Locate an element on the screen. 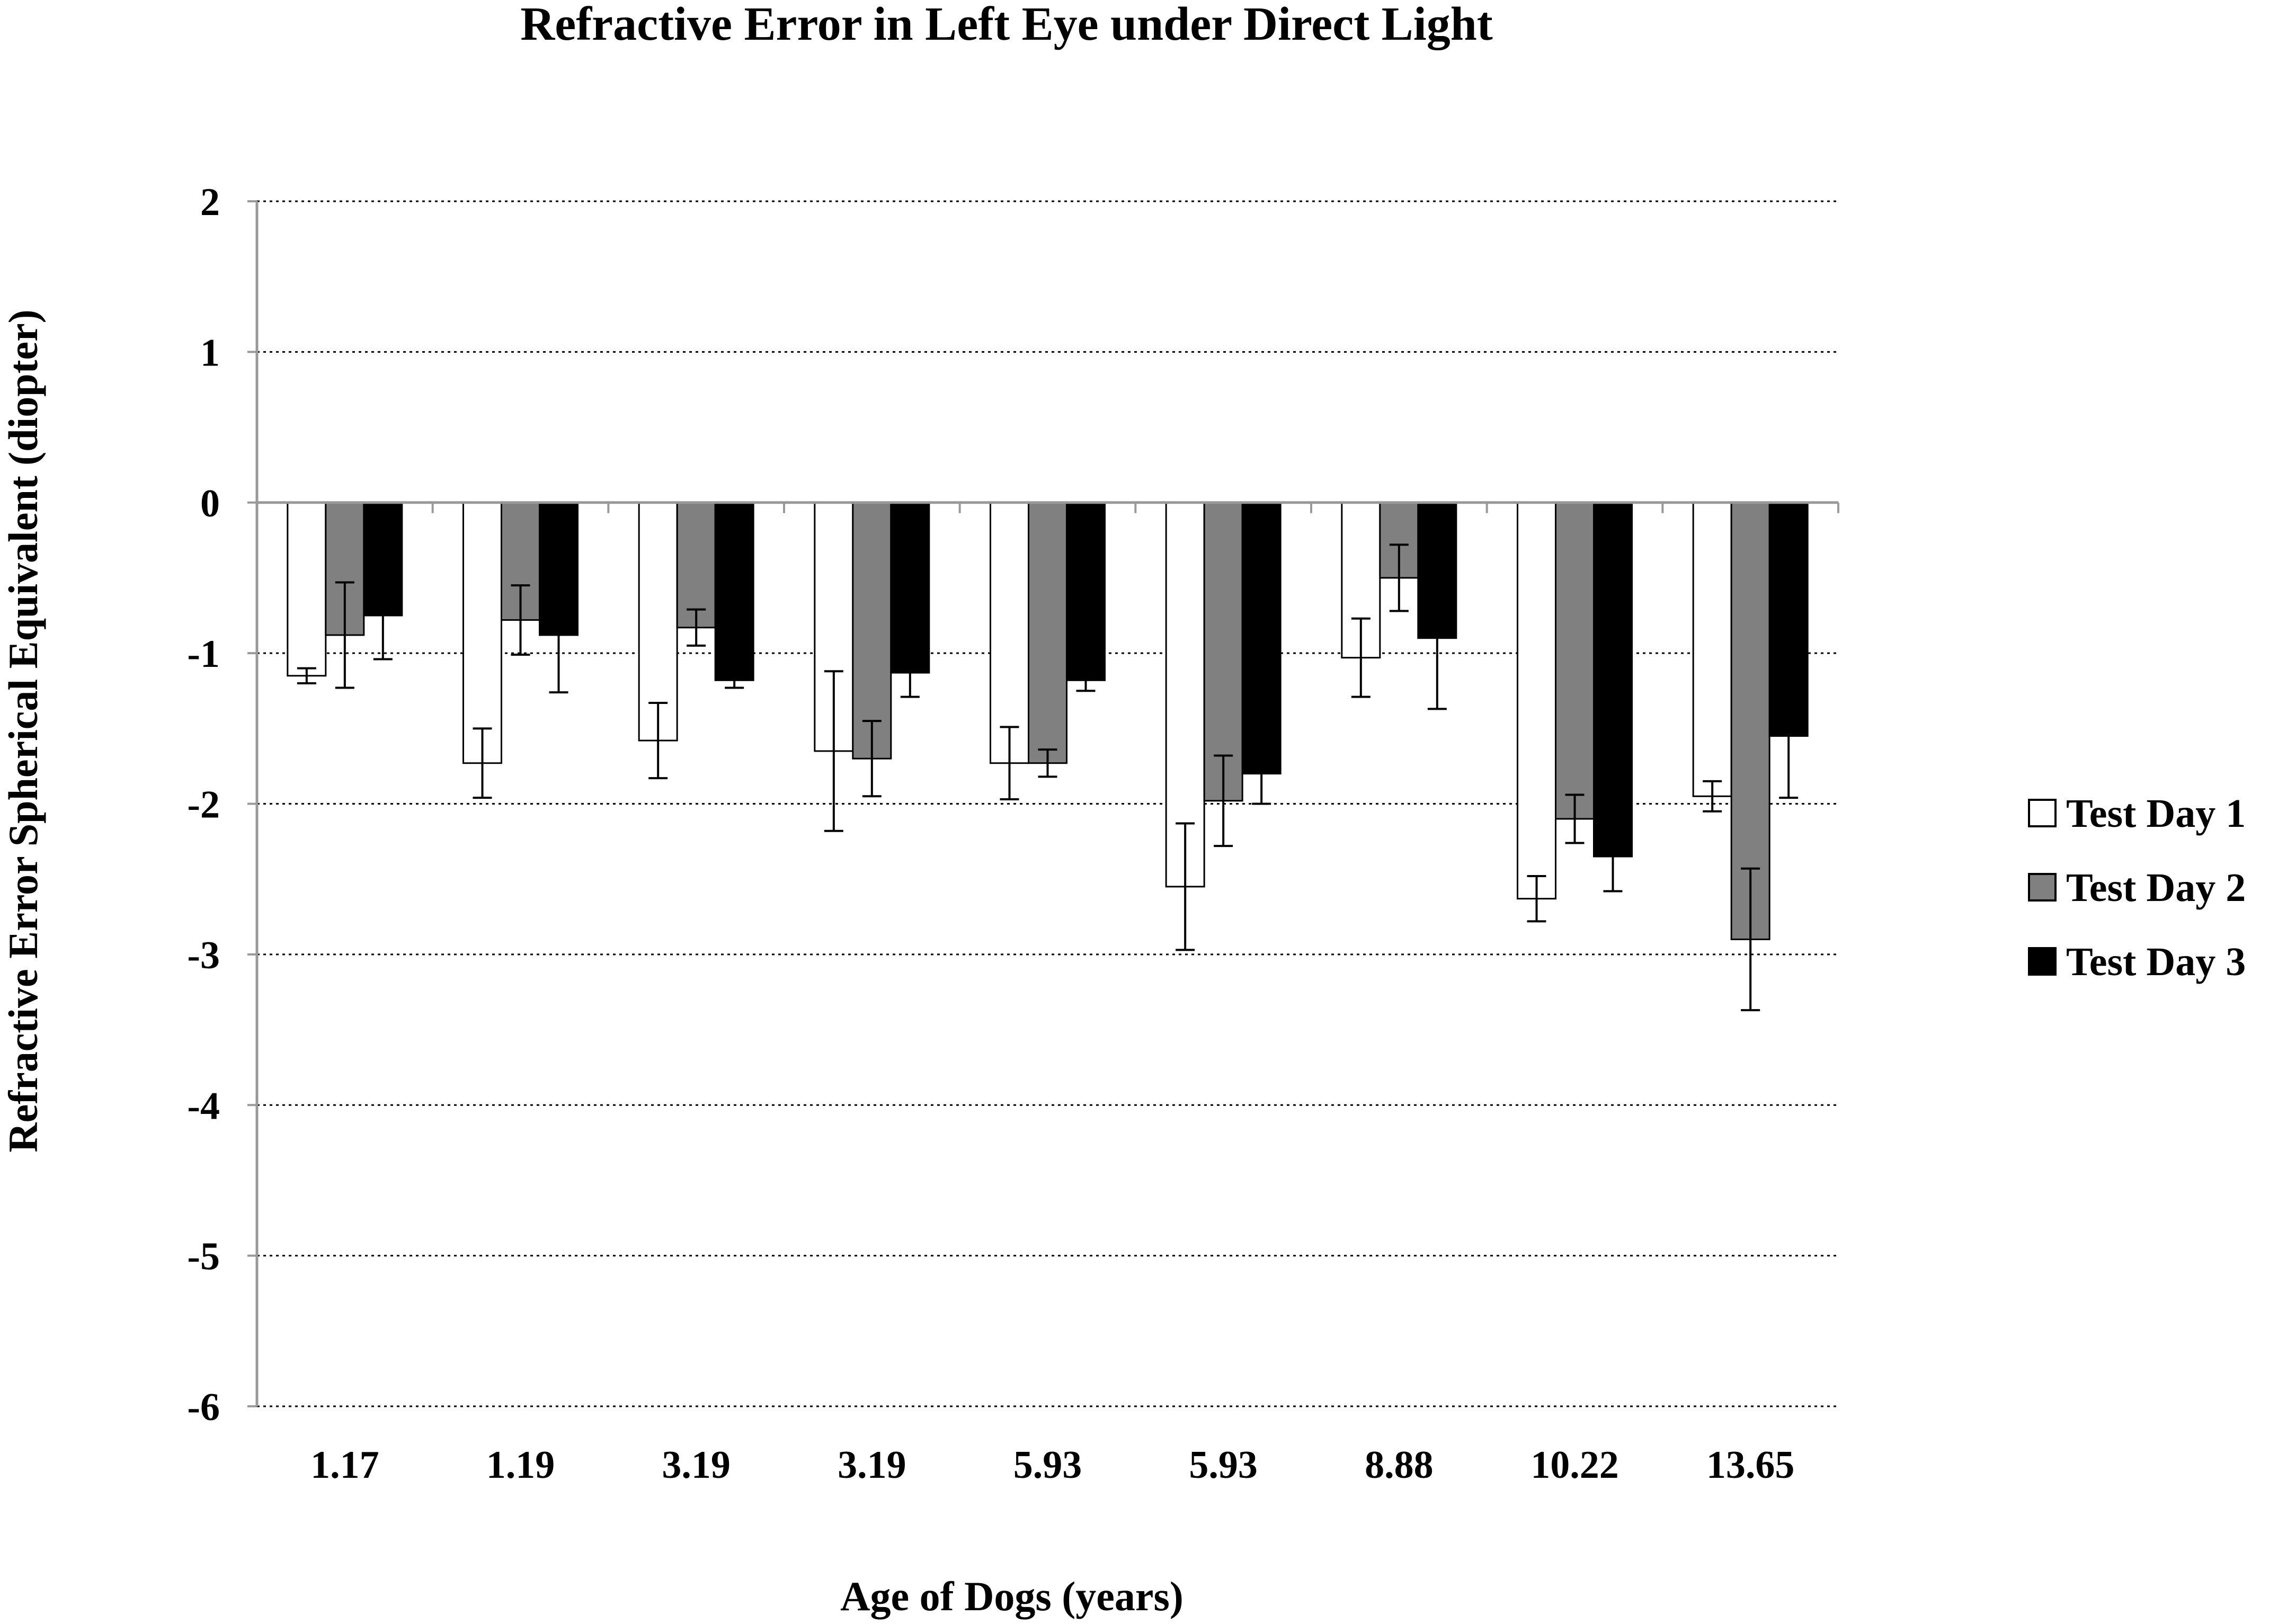 The image size is (2278, 1624). legend-label: Test Day 2 is located at coordinates (2156, 887).